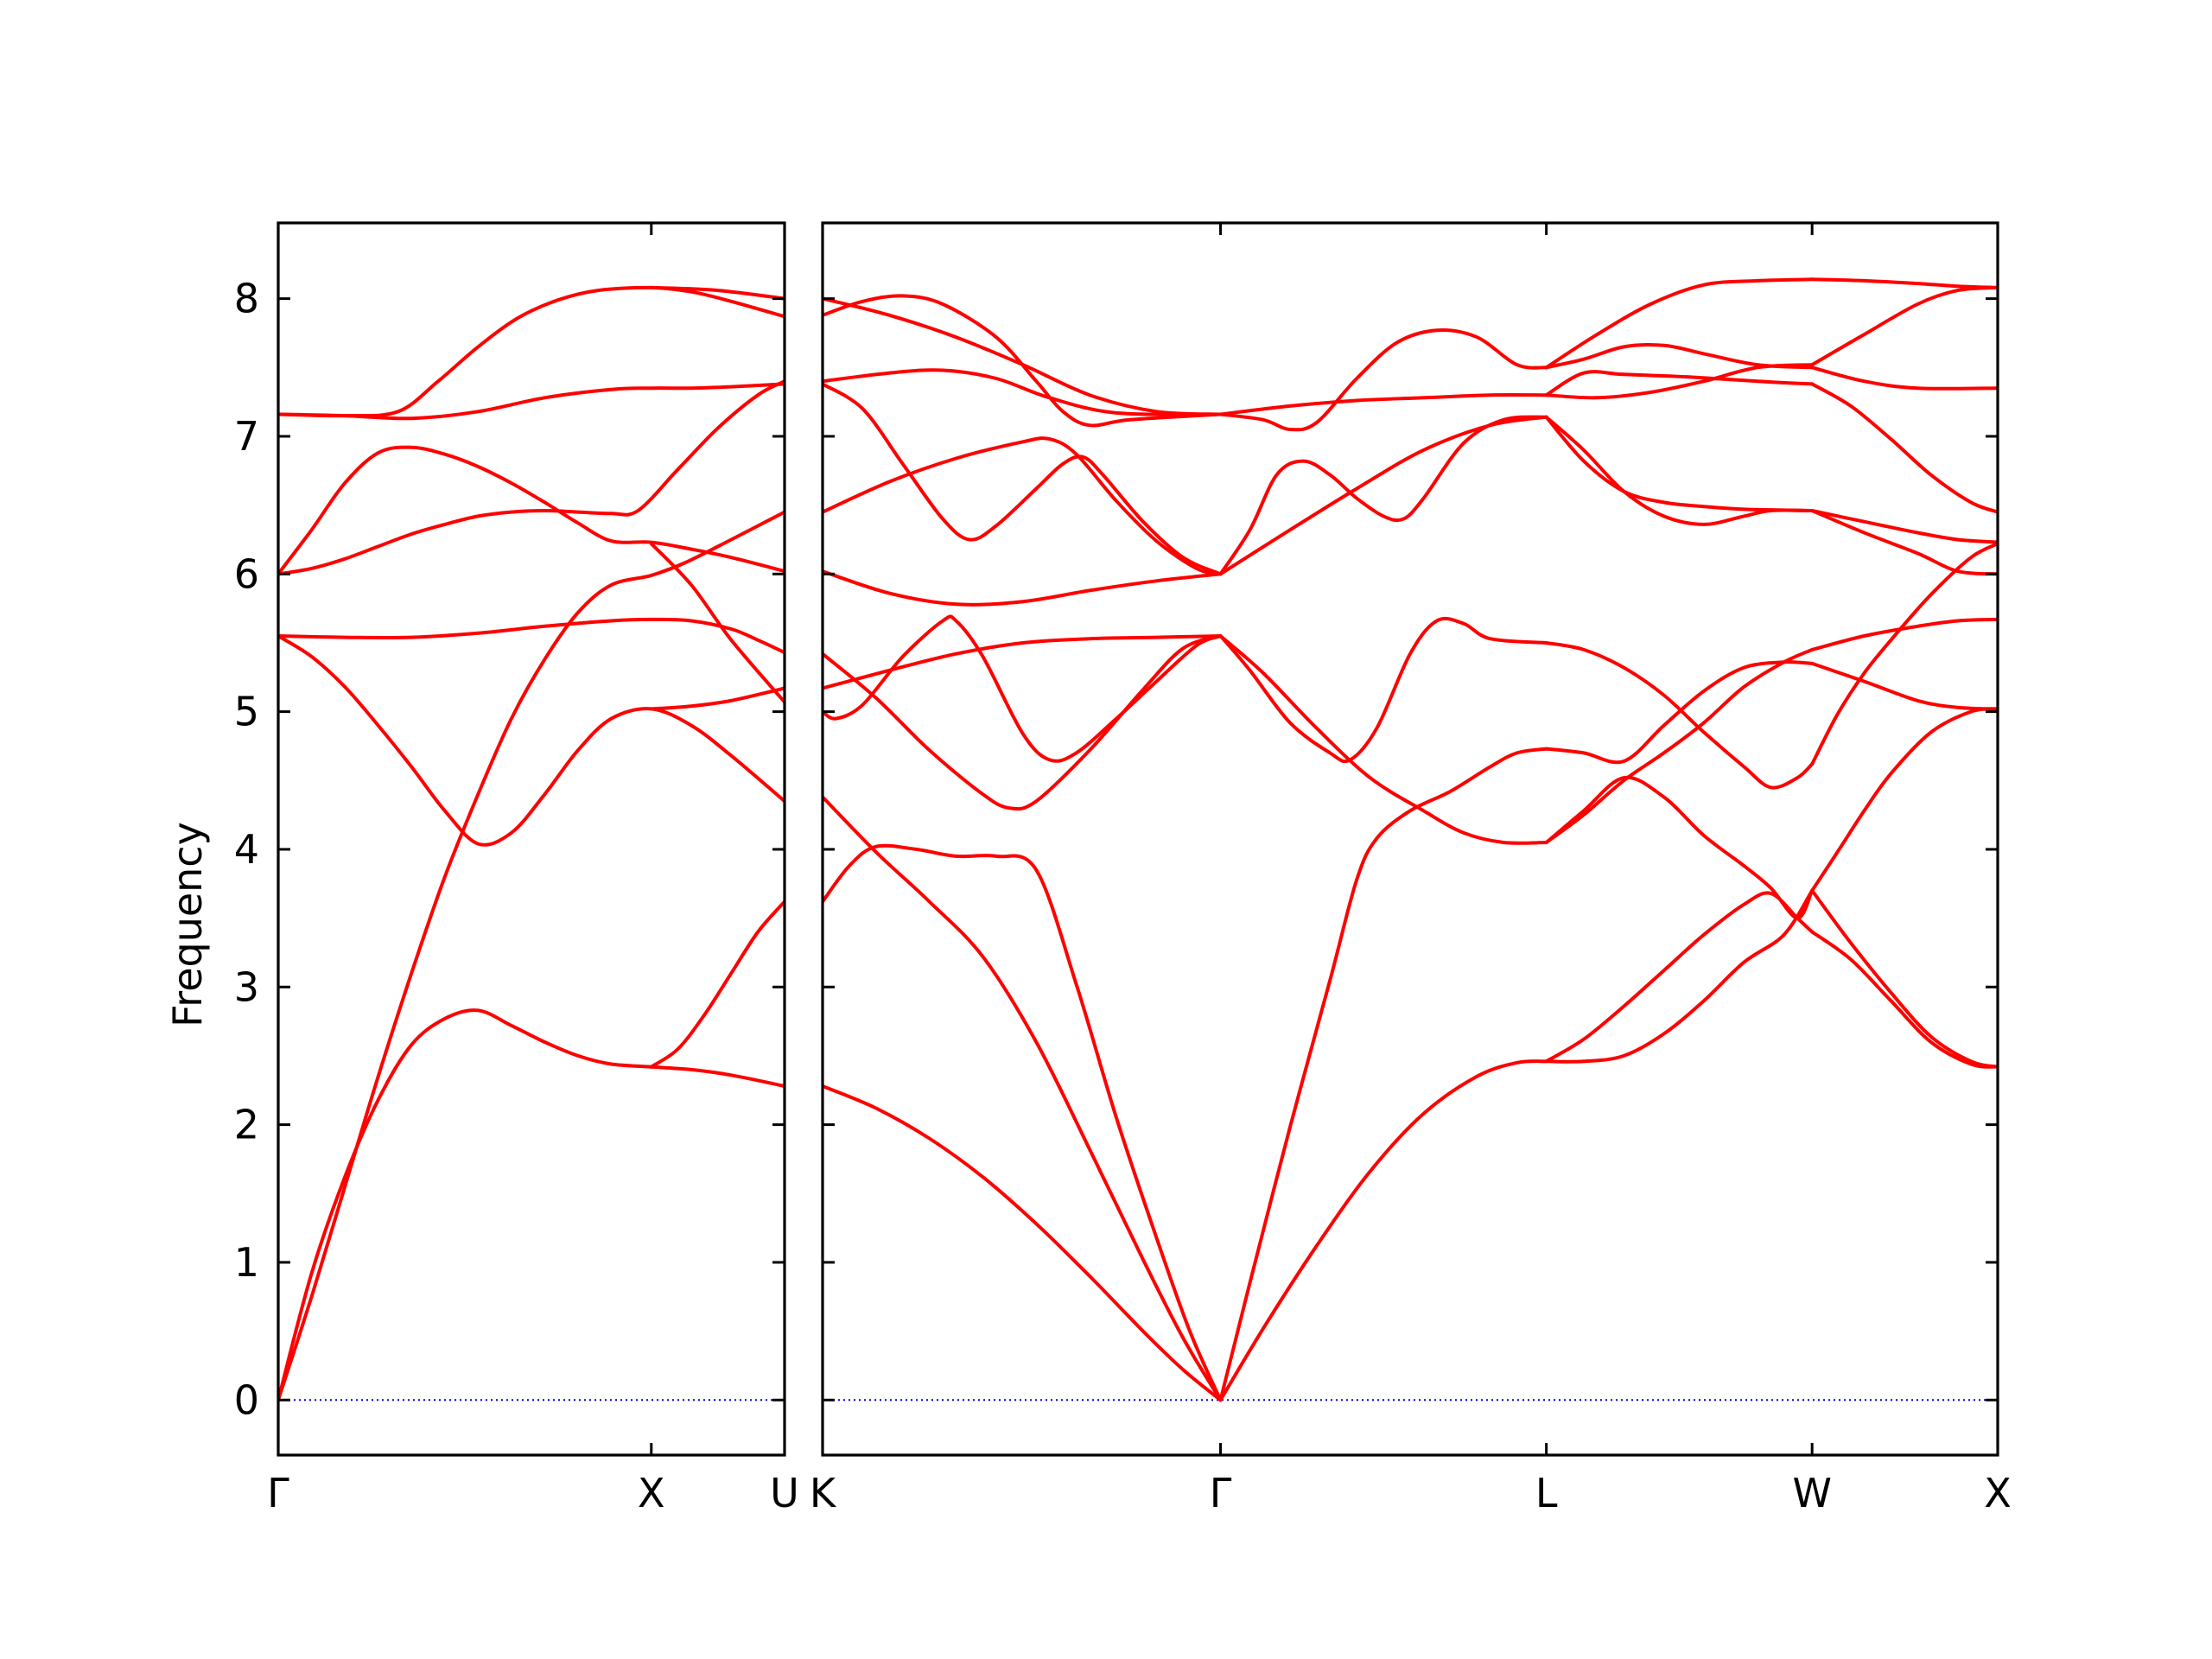 The height and width of the screenshot is (1659, 2212). What do you see at coordinates (246, 849) in the screenshot?
I see `y-tick-label: 4` at bounding box center [246, 849].